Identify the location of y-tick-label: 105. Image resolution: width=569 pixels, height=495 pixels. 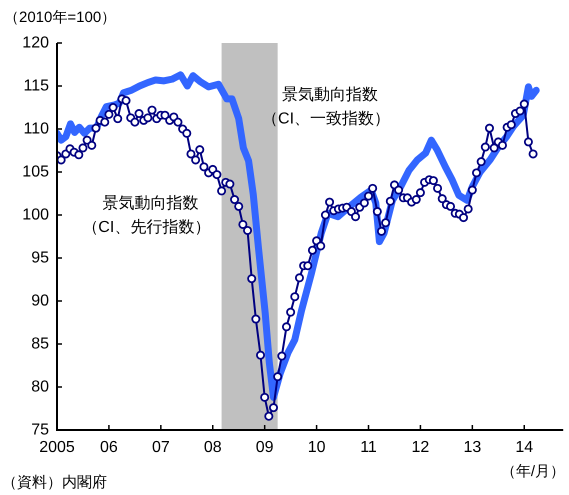
(36, 171).